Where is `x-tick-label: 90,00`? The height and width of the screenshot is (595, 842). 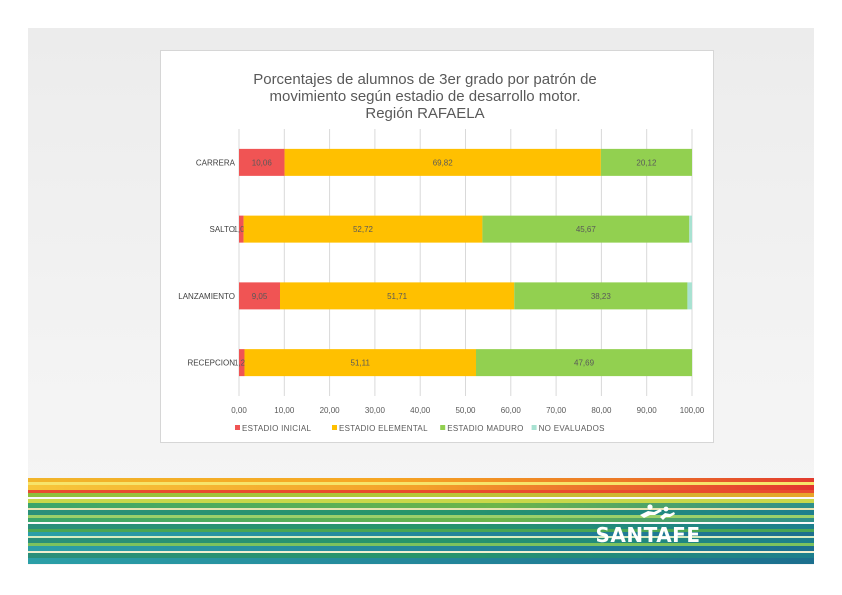 x-tick-label: 90,00 is located at coordinates (647, 410).